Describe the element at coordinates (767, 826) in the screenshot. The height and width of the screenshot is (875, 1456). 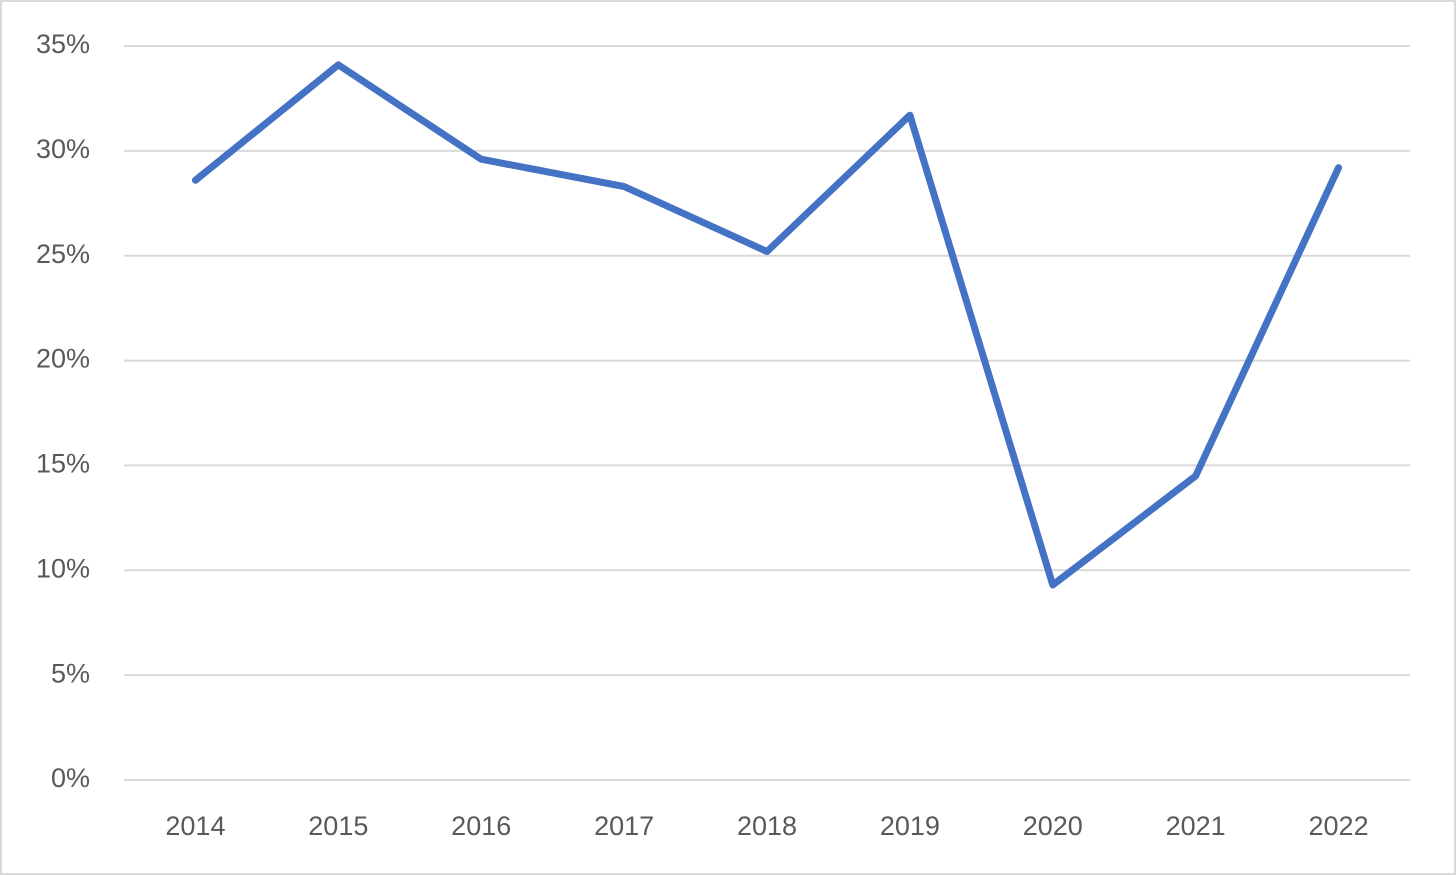
I see `x-tick-label: 2018` at that location.